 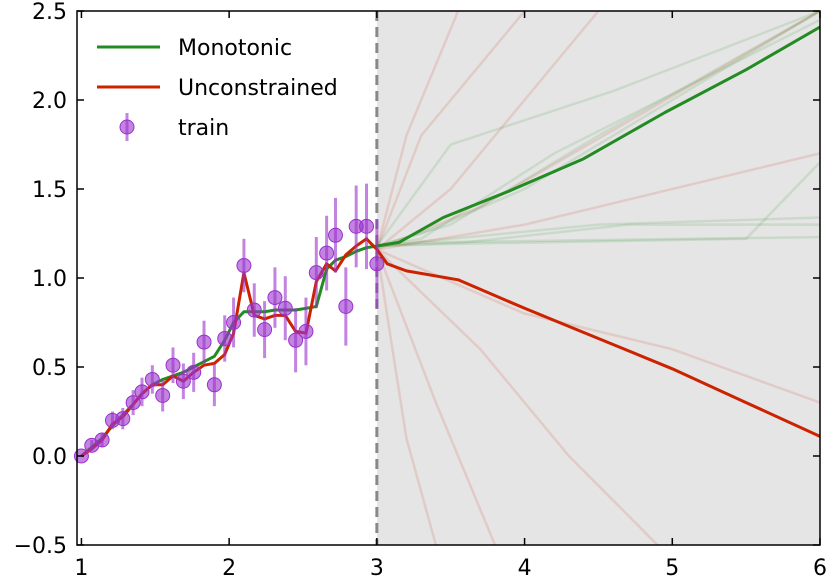 I want to click on x-tick-label: 3, so click(x=377, y=568).